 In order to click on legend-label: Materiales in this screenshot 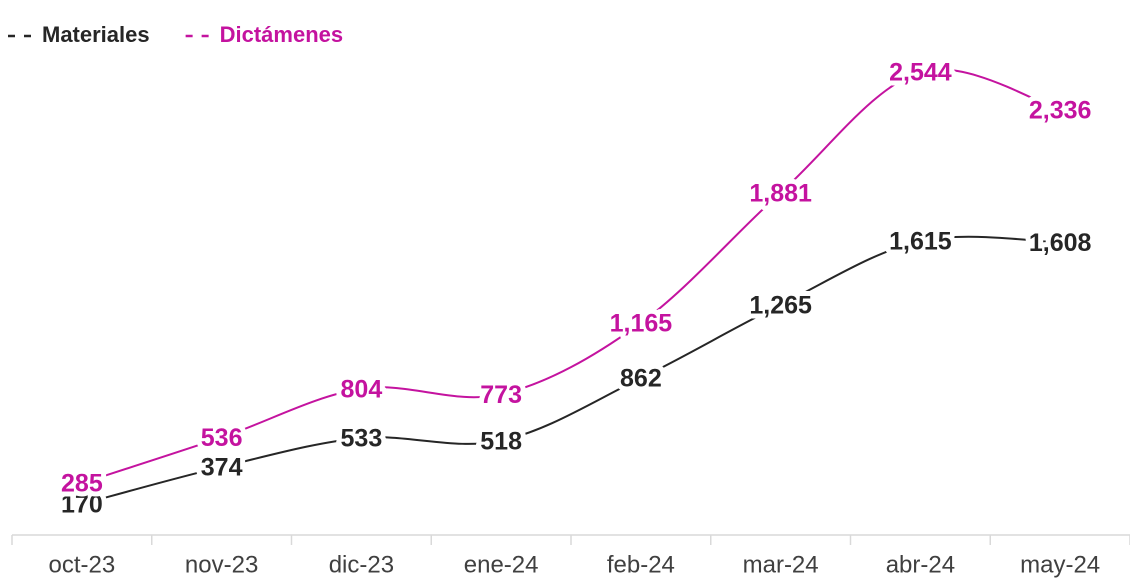, I will do `click(96, 34)`.